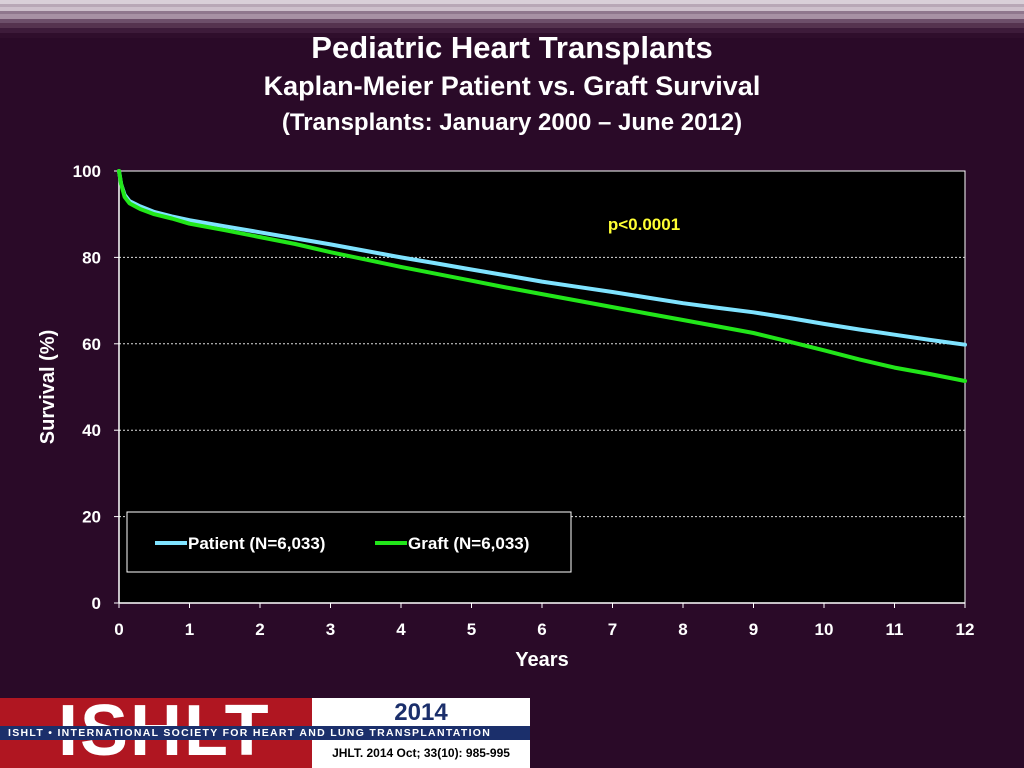 The width and height of the screenshot is (1024, 768). I want to click on x-tick-label: 4, so click(401, 629).